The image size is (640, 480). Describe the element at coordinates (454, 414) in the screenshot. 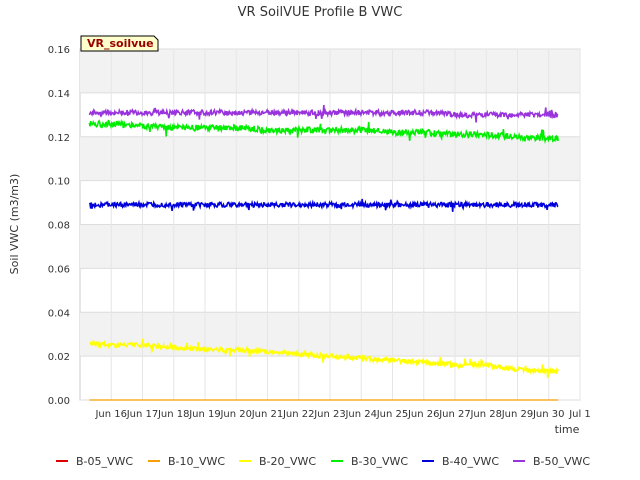

I see `x-tick-label: Jun 27` at that location.